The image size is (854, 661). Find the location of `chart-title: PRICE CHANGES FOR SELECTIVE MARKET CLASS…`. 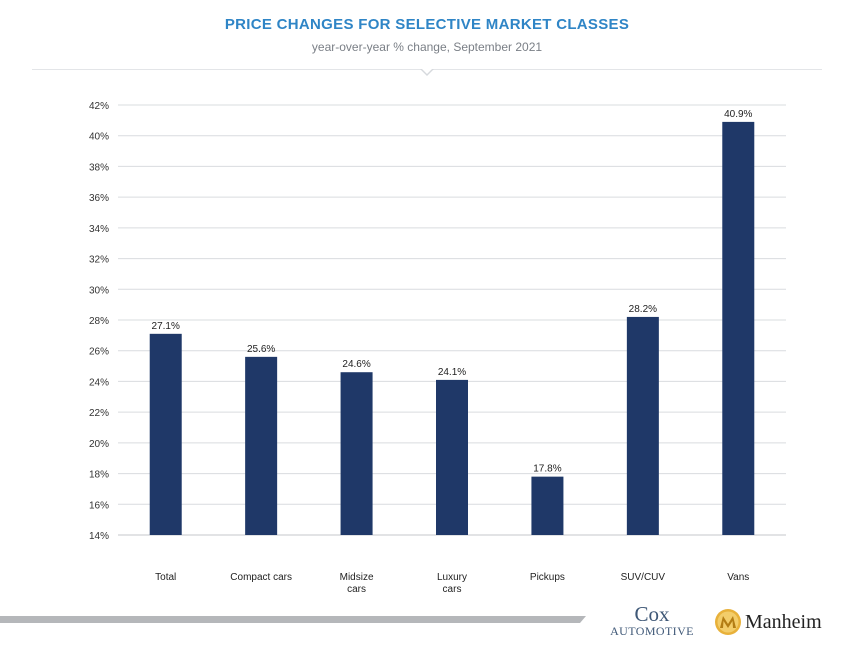

chart-title: PRICE CHANGES FOR SELECTIVE MARKET CLASS… is located at coordinates (427, 24).